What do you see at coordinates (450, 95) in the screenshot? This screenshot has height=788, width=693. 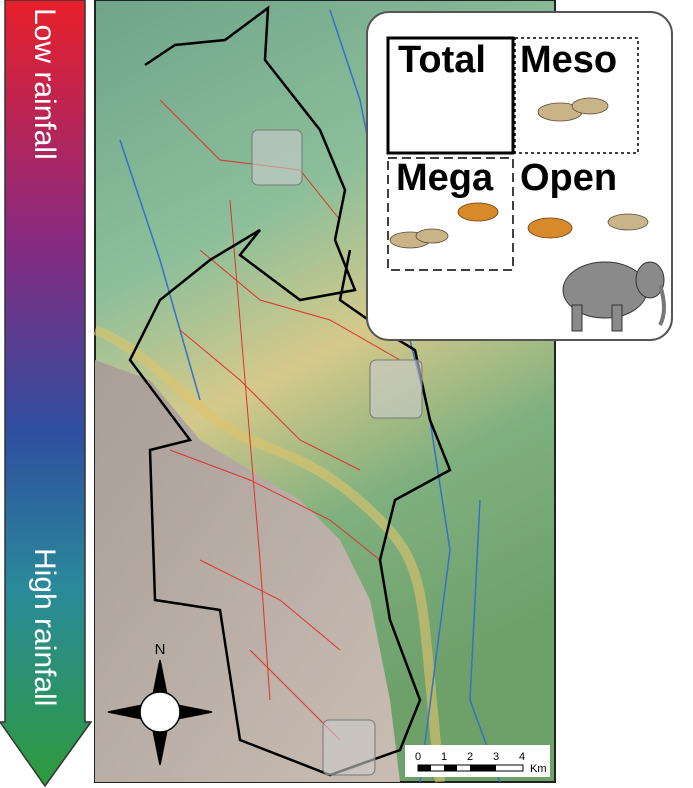 I see `panel-total` at bounding box center [450, 95].